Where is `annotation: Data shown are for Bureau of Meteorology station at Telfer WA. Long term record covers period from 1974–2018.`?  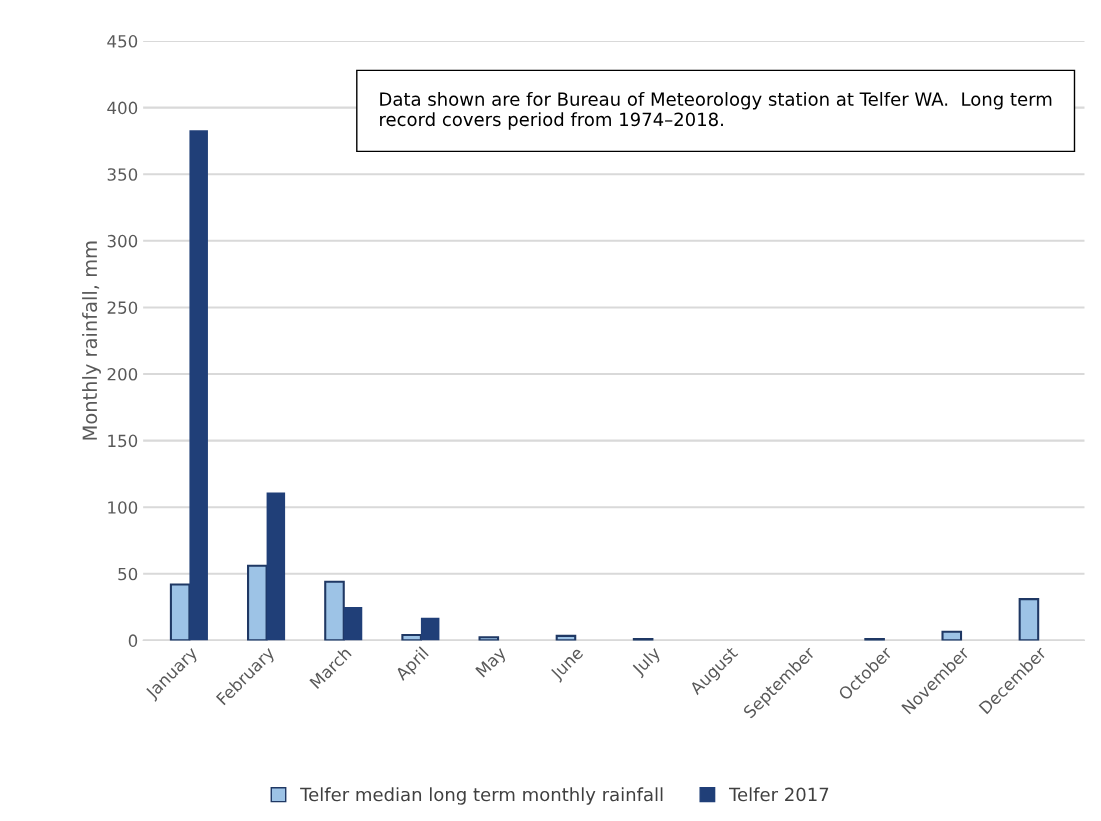
annotation: Data shown are for Bureau of Meteorology station at Telfer WA. Long term record covers period from 1974–2018. is located at coordinates (716, 110).